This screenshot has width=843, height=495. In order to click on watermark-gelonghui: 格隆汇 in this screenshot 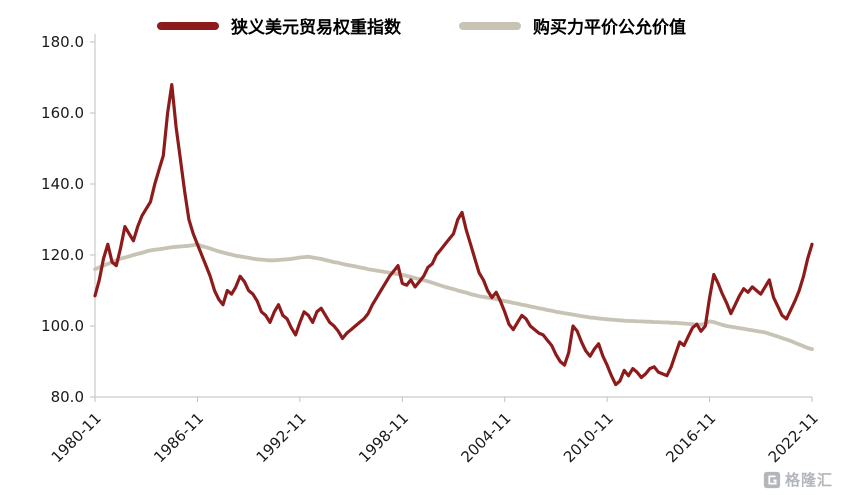, I will do `click(798, 479)`.